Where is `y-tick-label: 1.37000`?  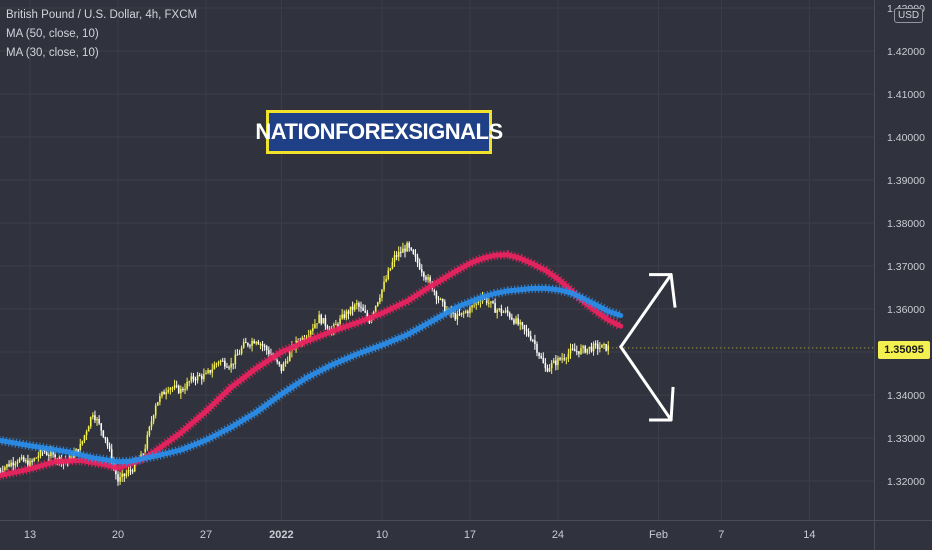 y-tick-label: 1.37000 is located at coordinates (906, 267).